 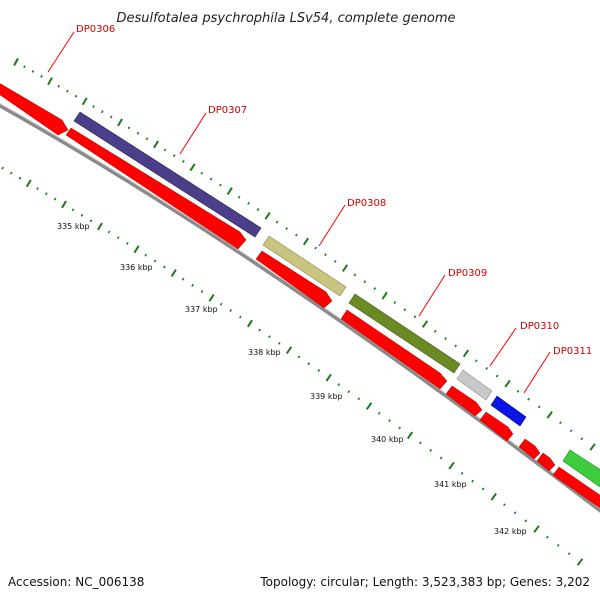 What do you see at coordinates (304, 266) in the screenshot?
I see `gene-feature-dp0308` at bounding box center [304, 266].